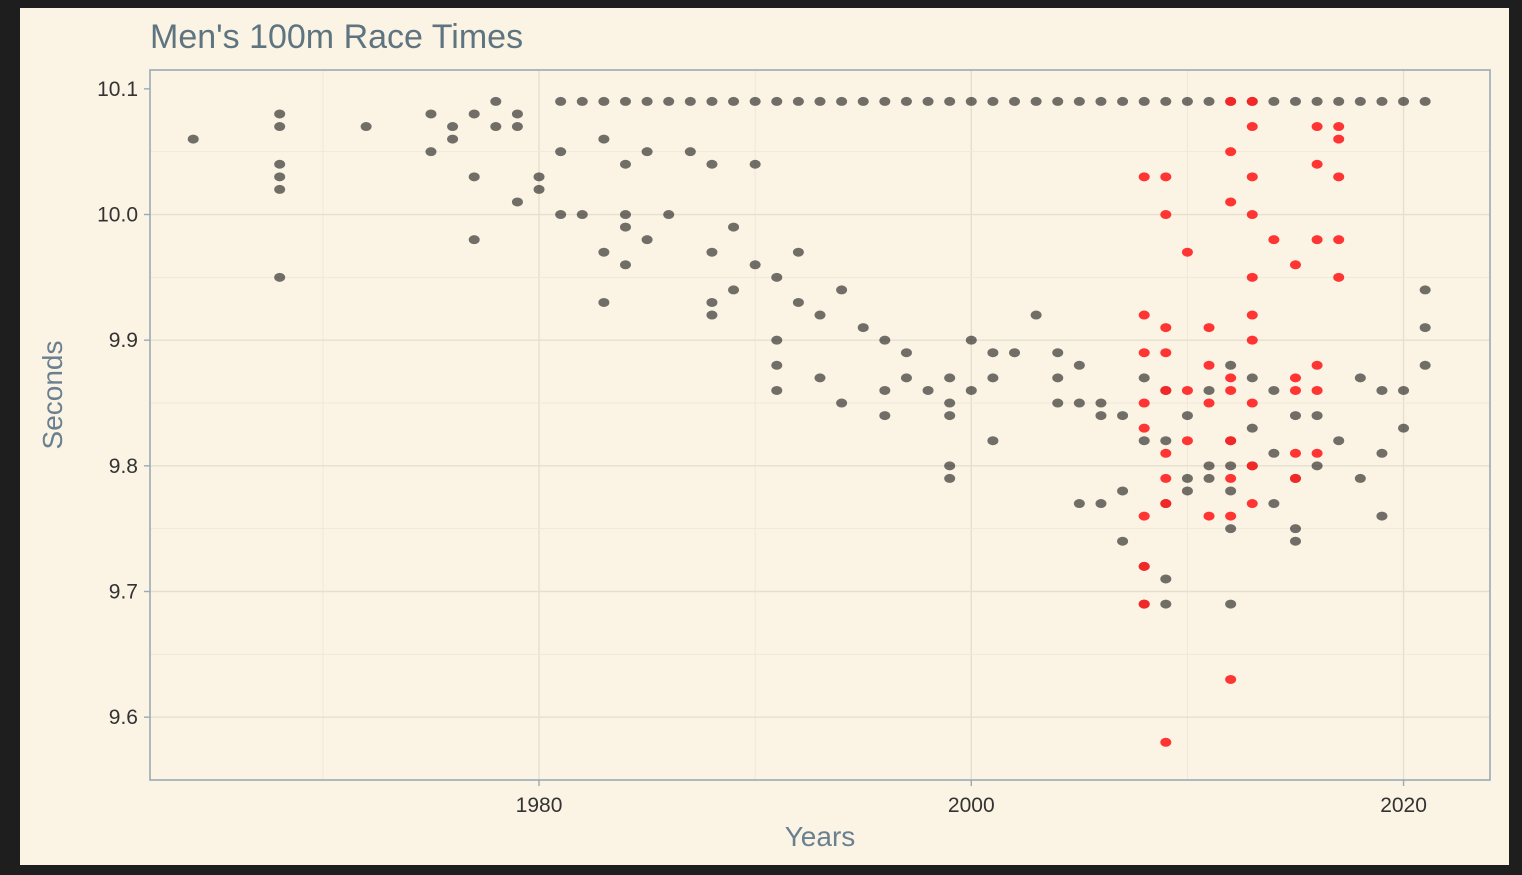 The width and height of the screenshot is (1522, 875). What do you see at coordinates (820, 836) in the screenshot?
I see `x-axis-title: Years` at bounding box center [820, 836].